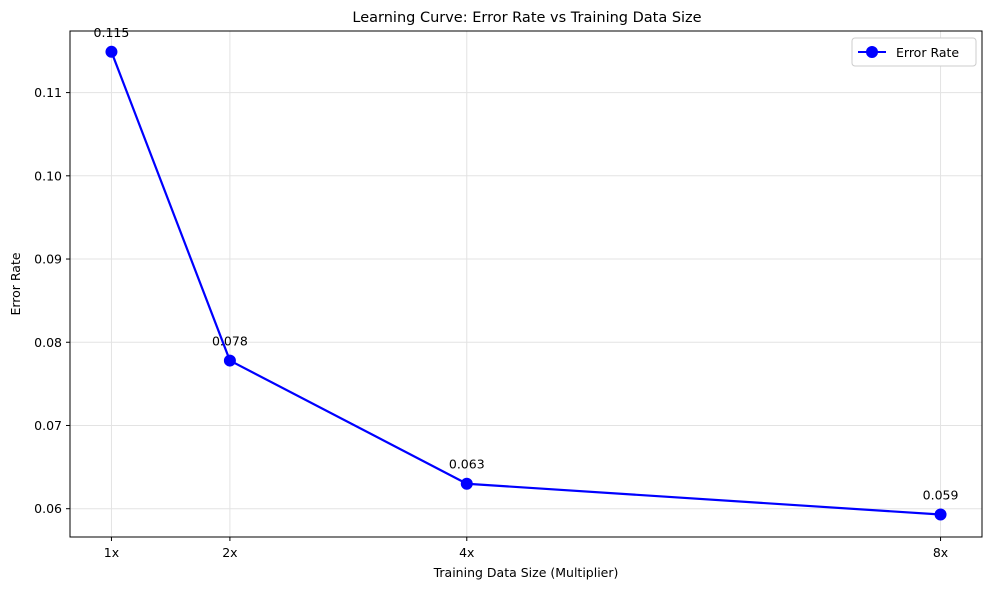 The width and height of the screenshot is (989, 590). What do you see at coordinates (48, 342) in the screenshot?
I see `y-tick-label: 0.08` at bounding box center [48, 342].